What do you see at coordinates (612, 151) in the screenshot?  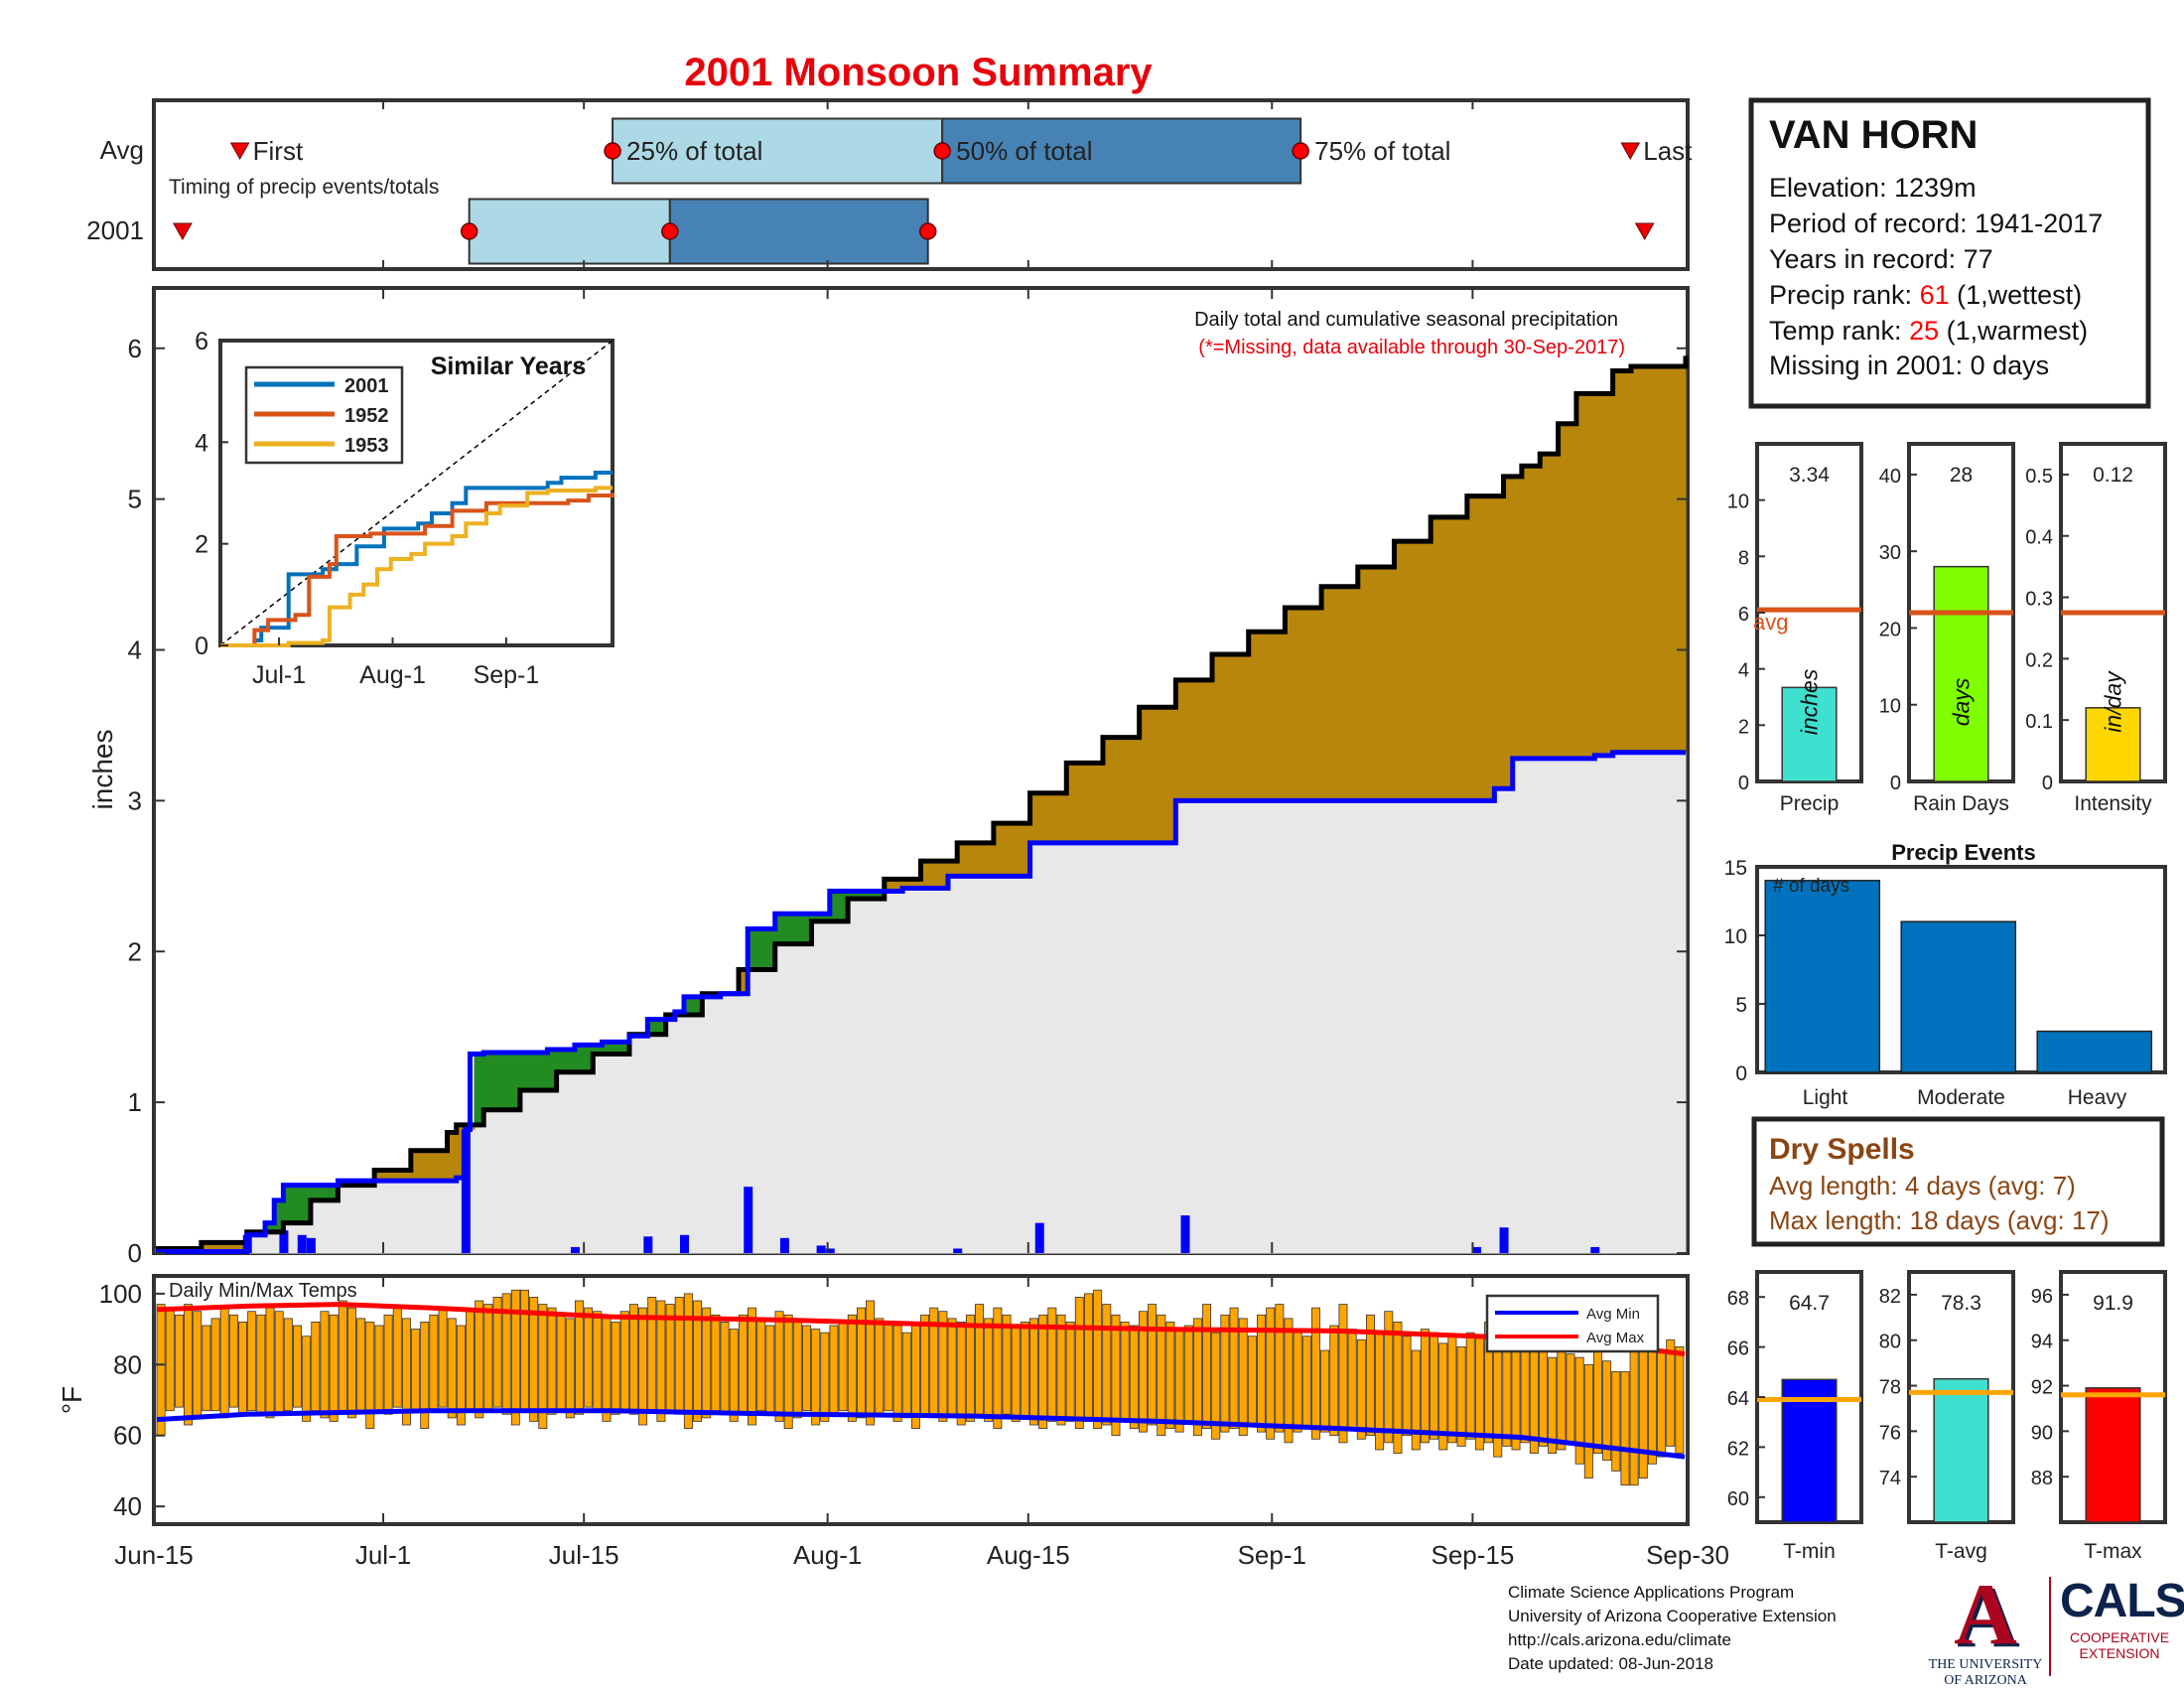 I see `avg-marker-p25` at bounding box center [612, 151].